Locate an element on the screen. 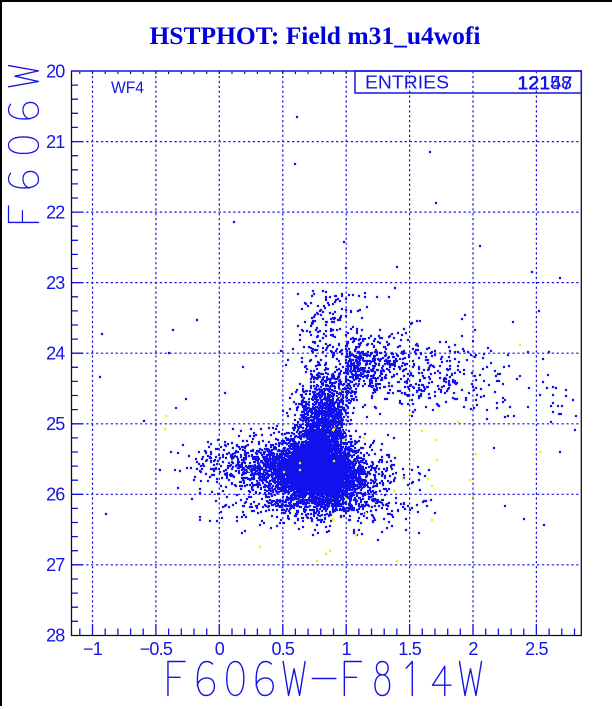  svg-text: 22 is located at coordinates (55, 212).